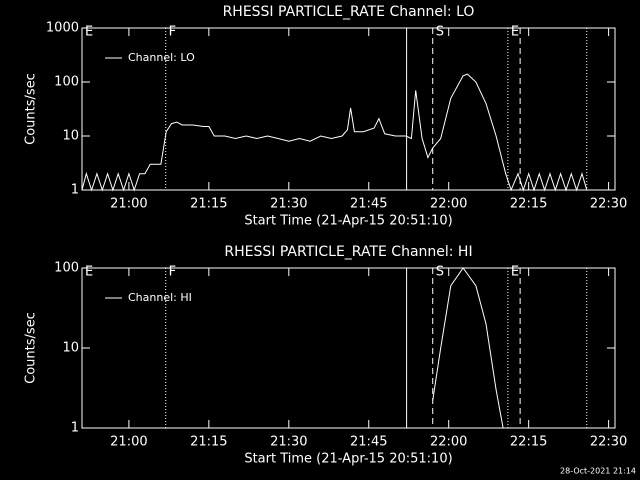 The width and height of the screenshot is (640, 480). Describe the element at coordinates (160, 297) in the screenshot. I see `legend-label: Channel: HI` at that location.